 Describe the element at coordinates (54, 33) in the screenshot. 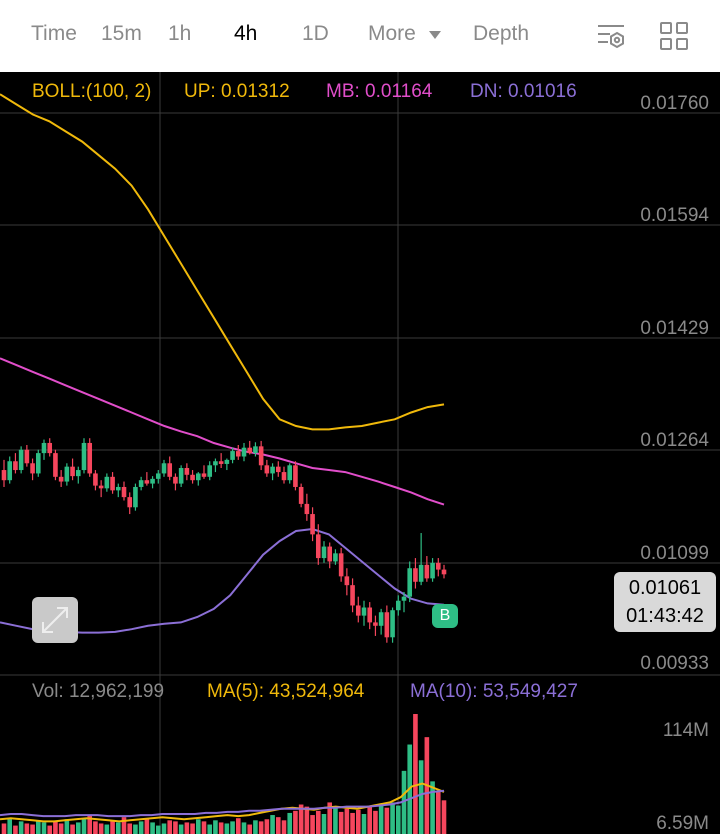

I see `tab-time: Time` at that location.